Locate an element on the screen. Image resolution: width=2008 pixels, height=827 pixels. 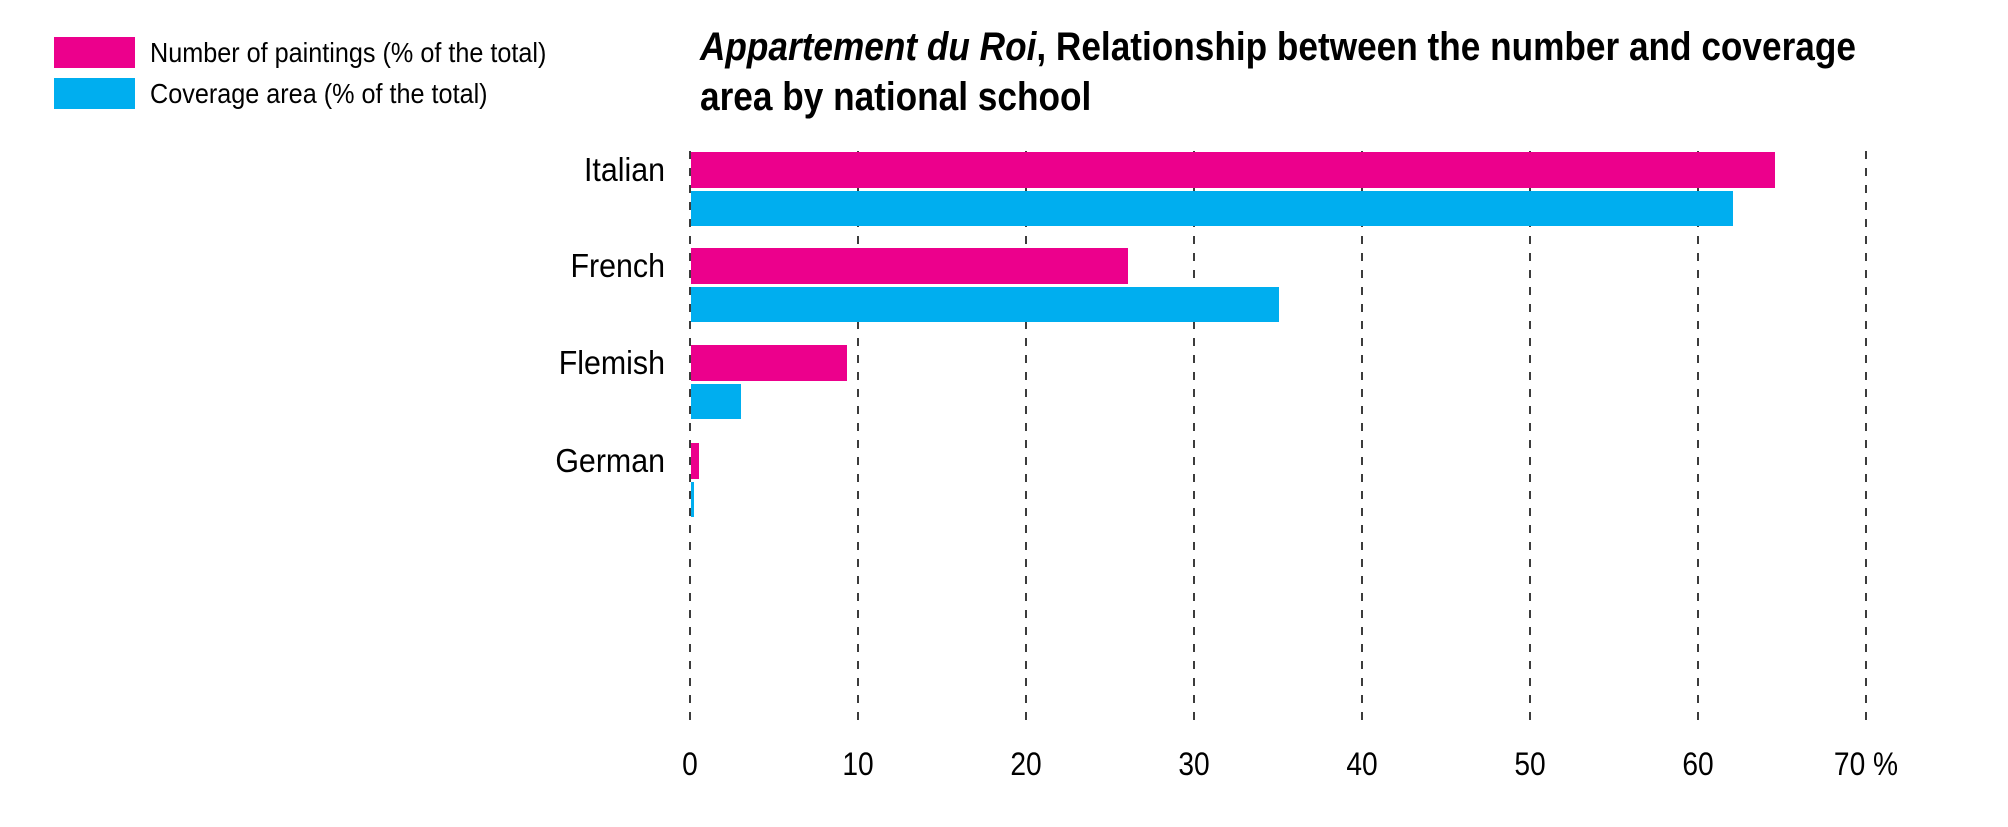
bar-coverage-area-german is located at coordinates (692, 499).